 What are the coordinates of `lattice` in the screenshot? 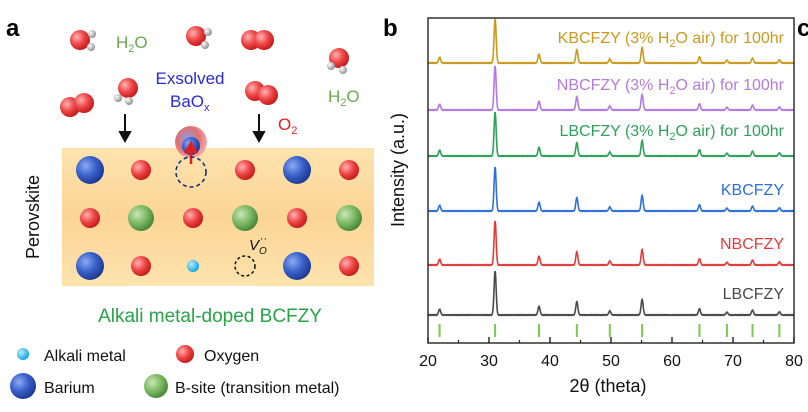 It's located at (219, 218).